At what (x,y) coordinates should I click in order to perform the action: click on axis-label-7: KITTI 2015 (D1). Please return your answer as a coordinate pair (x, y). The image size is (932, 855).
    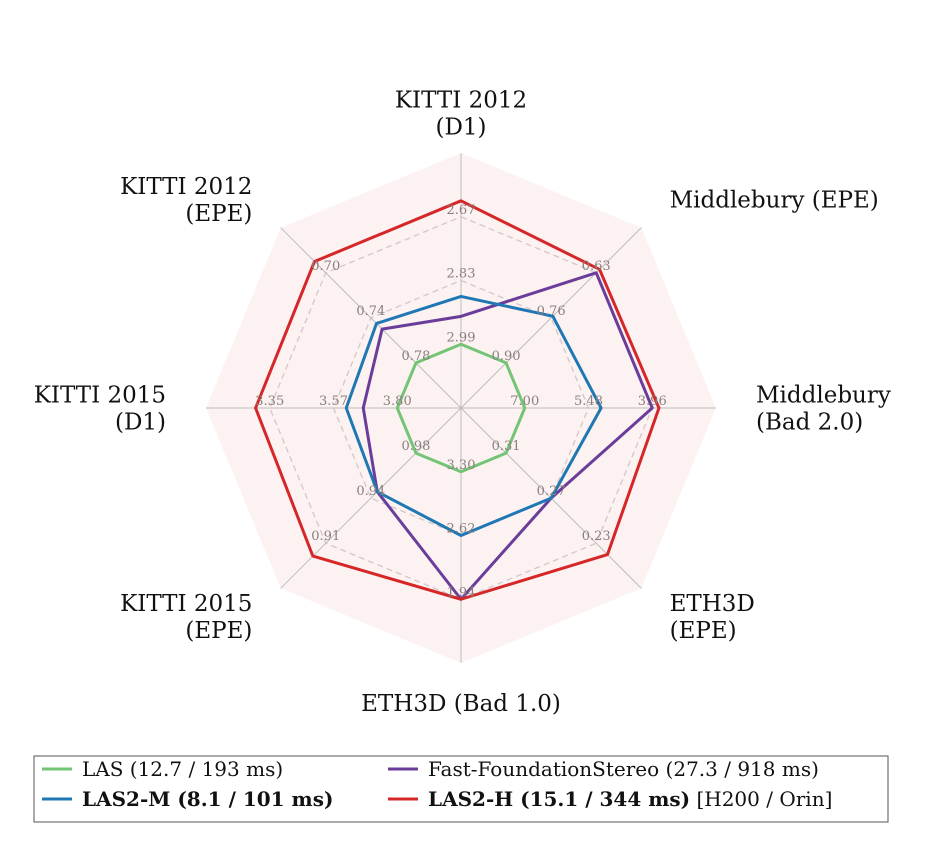
    Looking at the image, I should click on (100, 409).